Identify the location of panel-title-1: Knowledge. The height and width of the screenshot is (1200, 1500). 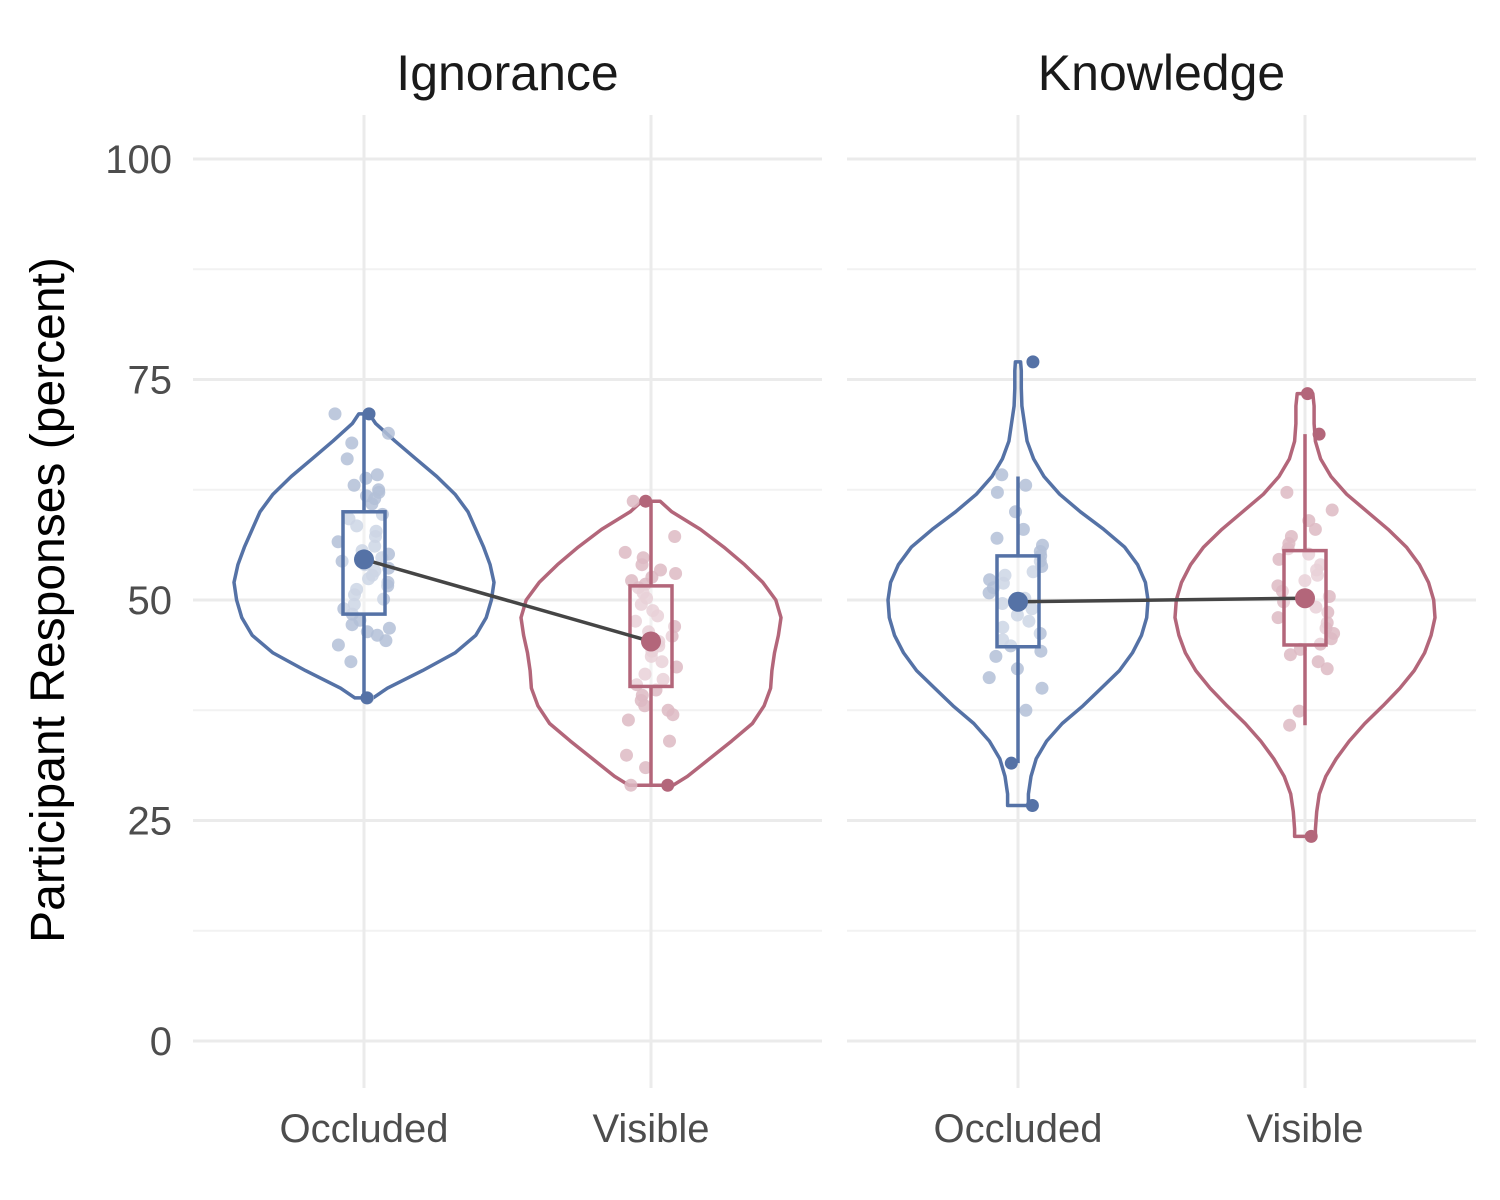
(1161, 73).